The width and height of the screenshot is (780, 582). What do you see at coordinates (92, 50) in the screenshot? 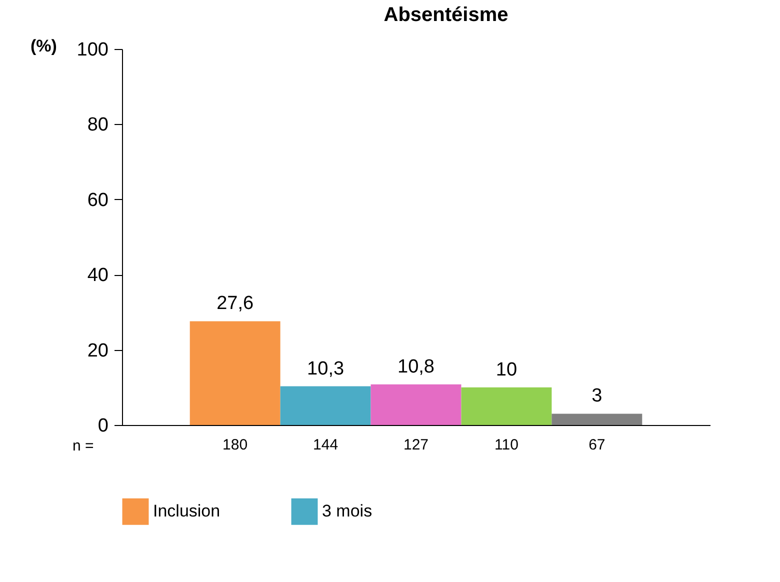
I see `y-tick-label: 100` at bounding box center [92, 50].